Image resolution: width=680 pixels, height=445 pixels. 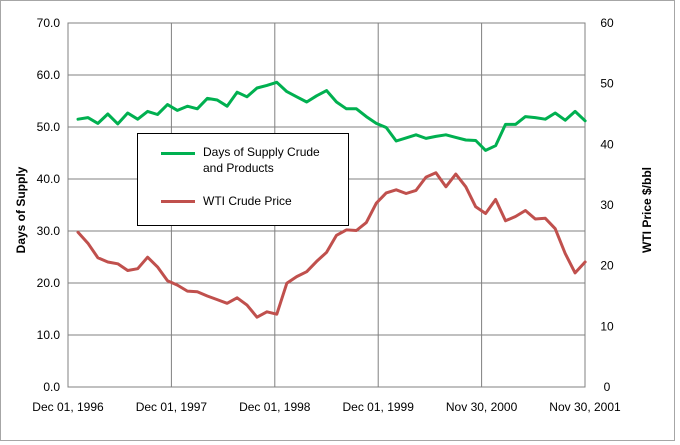 What do you see at coordinates (331, 116) in the screenshot?
I see `series-line-days-of-supply` at bounding box center [331, 116].